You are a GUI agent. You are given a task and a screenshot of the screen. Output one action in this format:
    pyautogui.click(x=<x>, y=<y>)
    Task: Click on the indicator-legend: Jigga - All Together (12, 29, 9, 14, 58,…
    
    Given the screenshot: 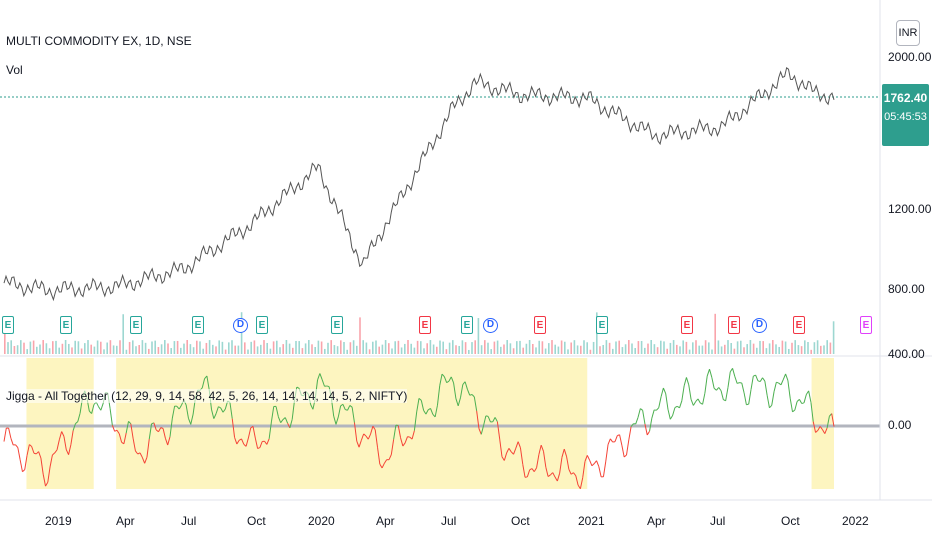 What is the action you would take?
    pyautogui.click(x=207, y=396)
    